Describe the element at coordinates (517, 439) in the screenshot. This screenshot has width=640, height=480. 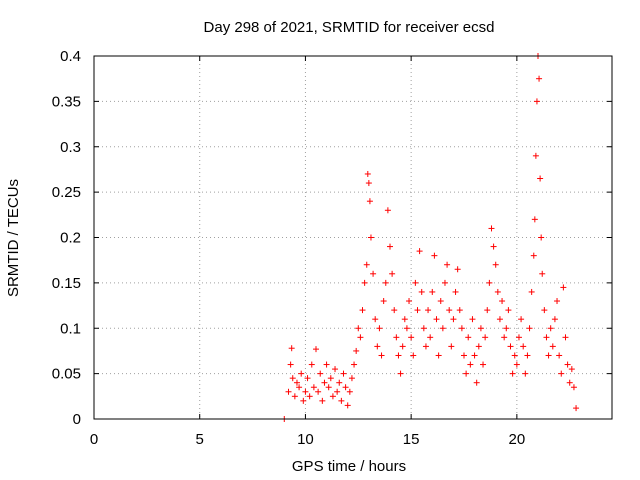
I see `x-tick-label: 20` at that location.